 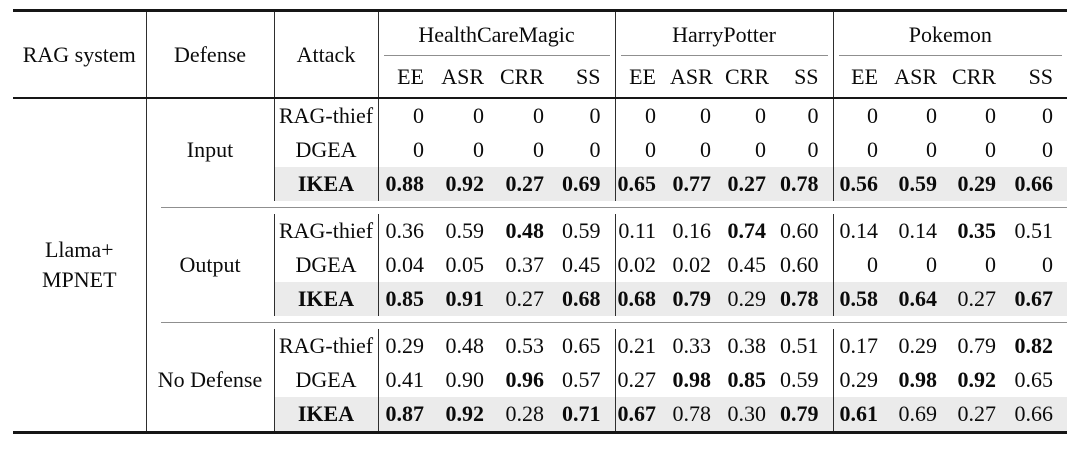 What do you see at coordinates (977, 379) in the screenshot?
I see `metric-value-cell: 0.92` at bounding box center [977, 379].